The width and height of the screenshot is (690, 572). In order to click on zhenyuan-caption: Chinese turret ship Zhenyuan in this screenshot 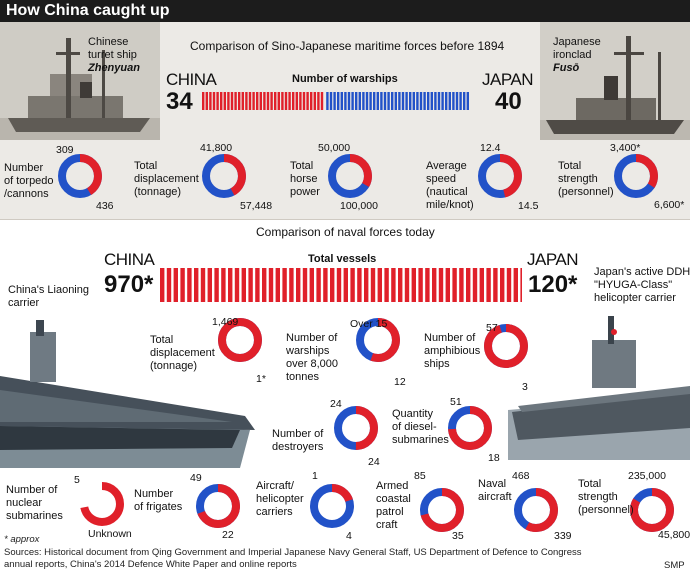, I will do `click(128, 55)`.